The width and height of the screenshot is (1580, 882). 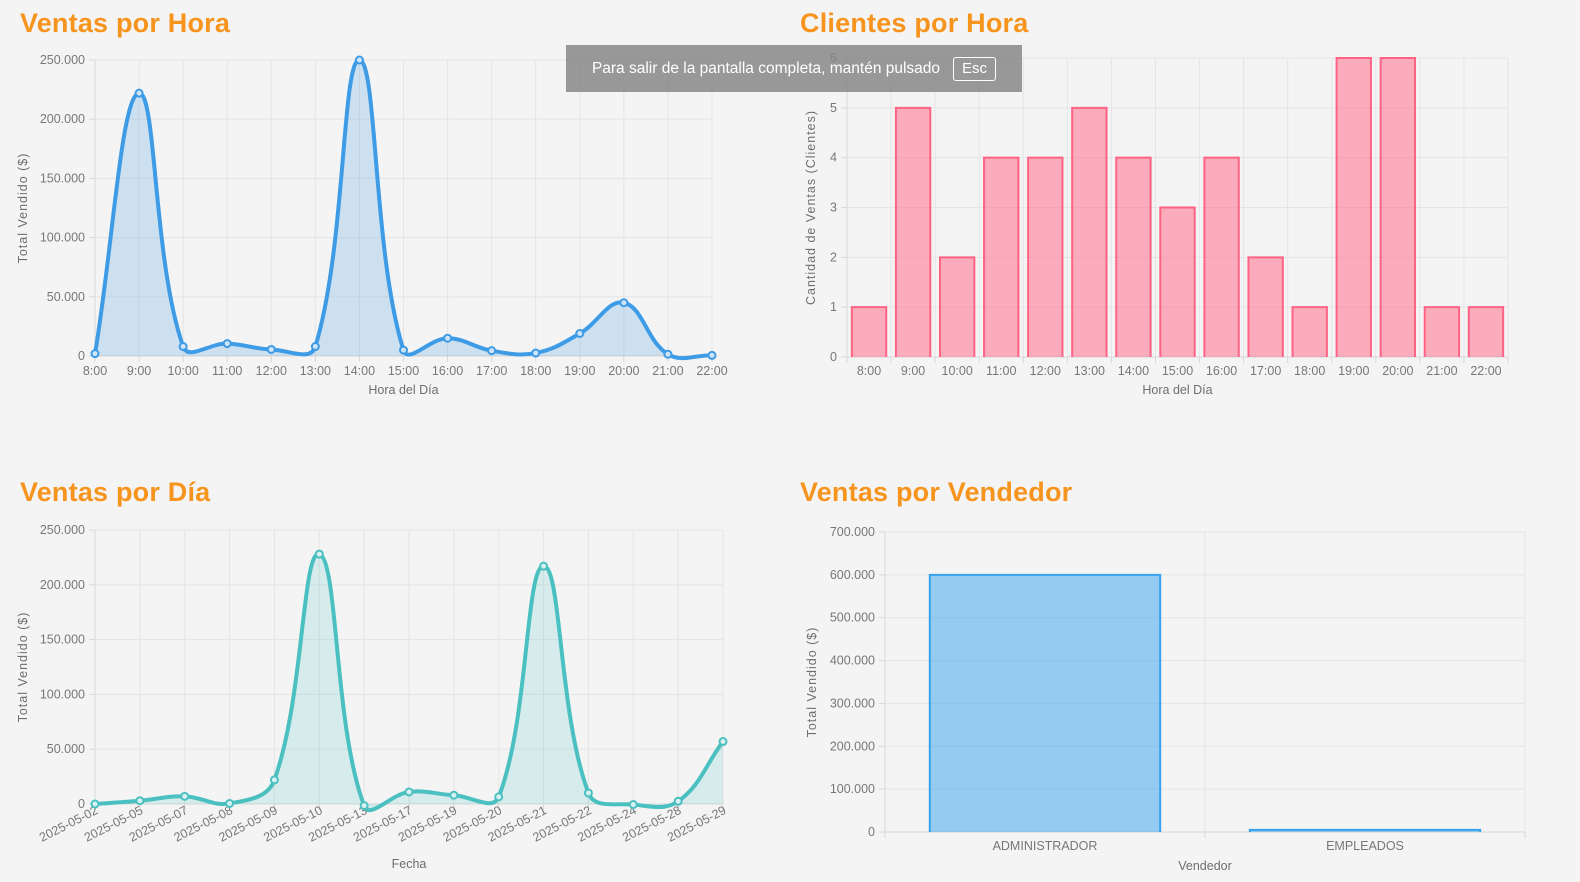 What do you see at coordinates (1365, 846) in the screenshot?
I see `svg-text: EMPLEADOS` at bounding box center [1365, 846].